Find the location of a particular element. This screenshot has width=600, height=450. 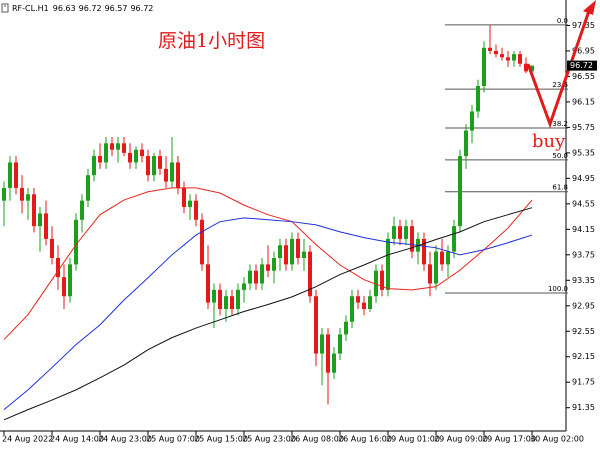

y-tick-label: 94.95 is located at coordinates (583, 178).